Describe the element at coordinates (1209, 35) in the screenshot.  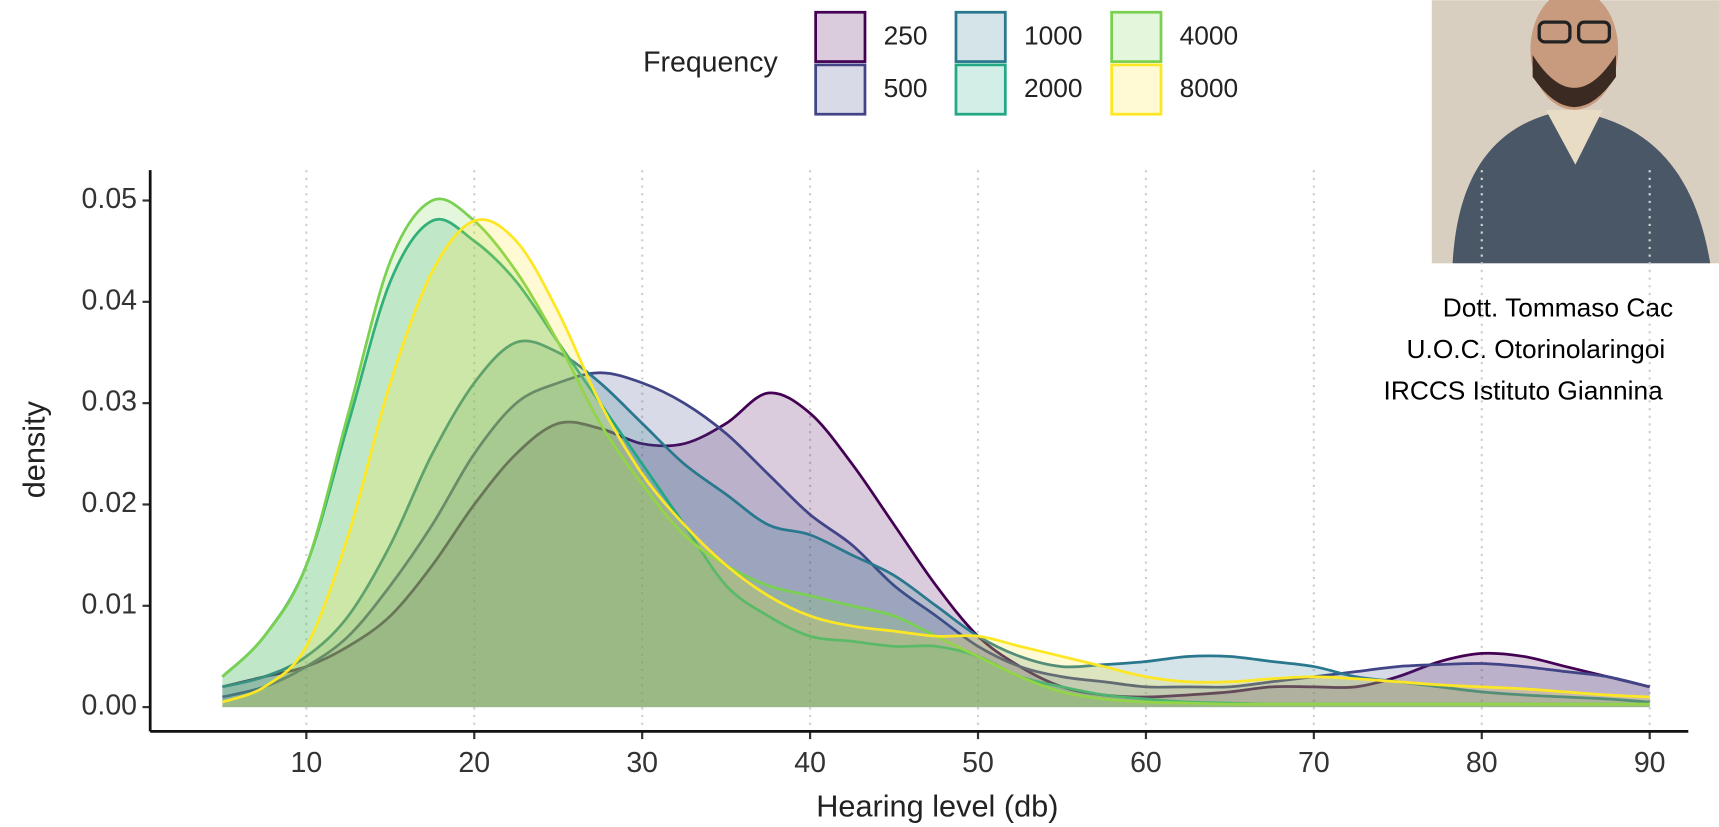
I see `legend-label: 4000` at that location.